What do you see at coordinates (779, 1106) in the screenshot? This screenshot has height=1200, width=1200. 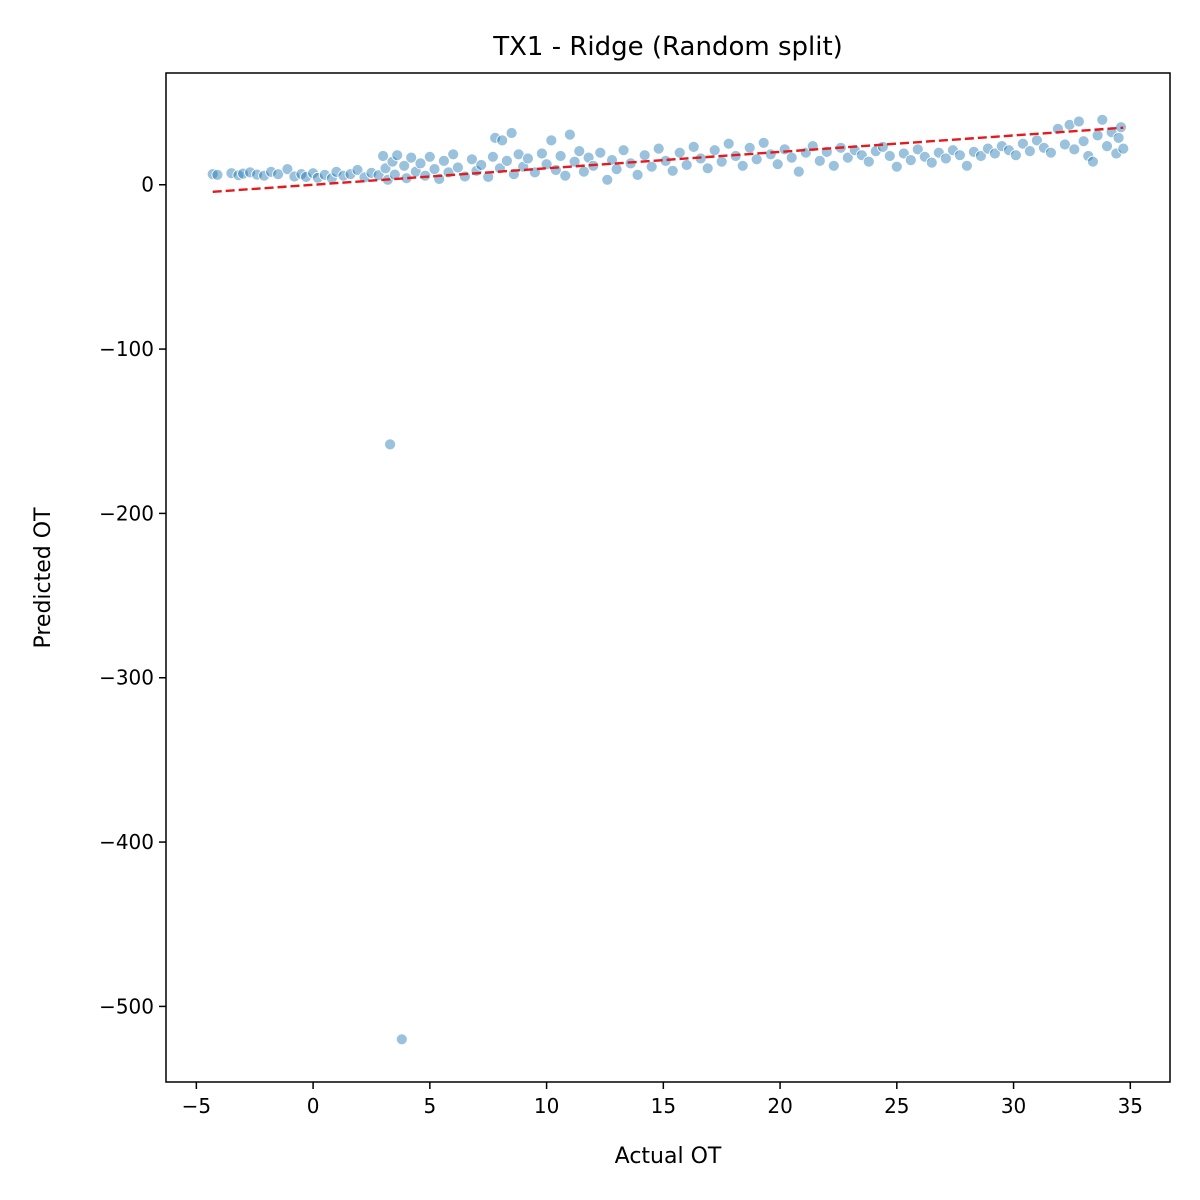 I see `x-tick-label: 20` at bounding box center [779, 1106].